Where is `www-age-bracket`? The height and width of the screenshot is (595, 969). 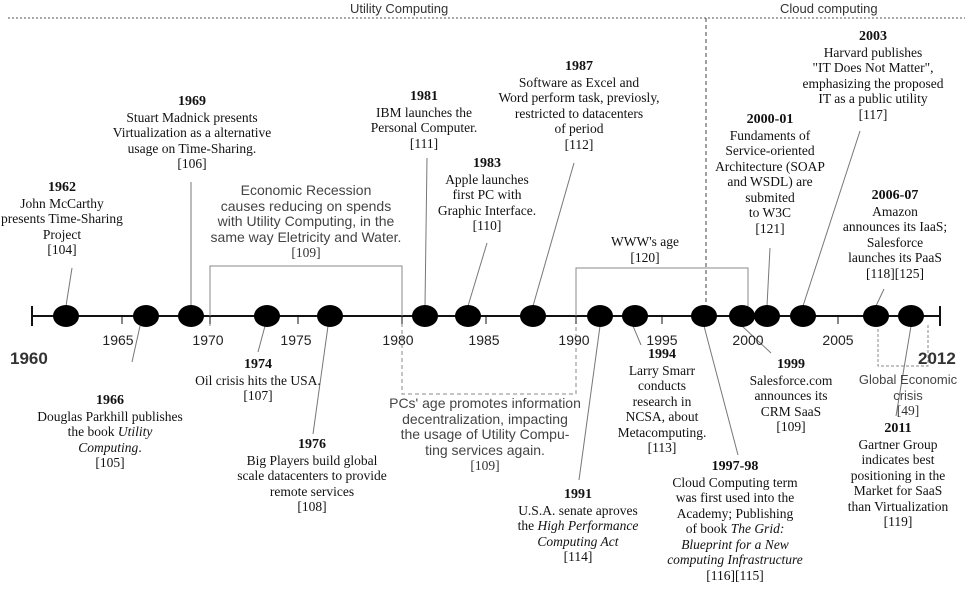
www-age-bracket is located at coordinates (662, 291).